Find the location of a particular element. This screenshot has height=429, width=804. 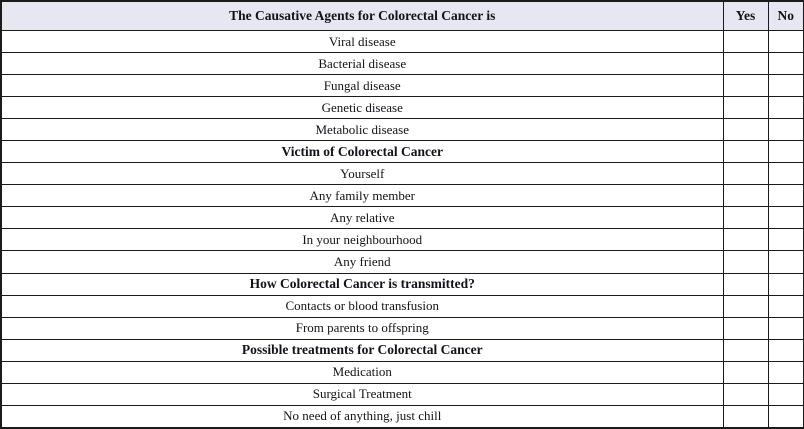

question-label: Bacterial disease is located at coordinates (362, 64).